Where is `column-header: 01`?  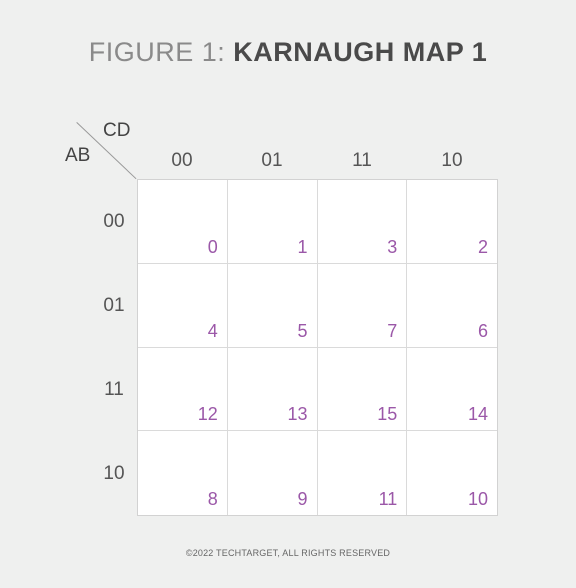 column-header: 01 is located at coordinates (272, 160).